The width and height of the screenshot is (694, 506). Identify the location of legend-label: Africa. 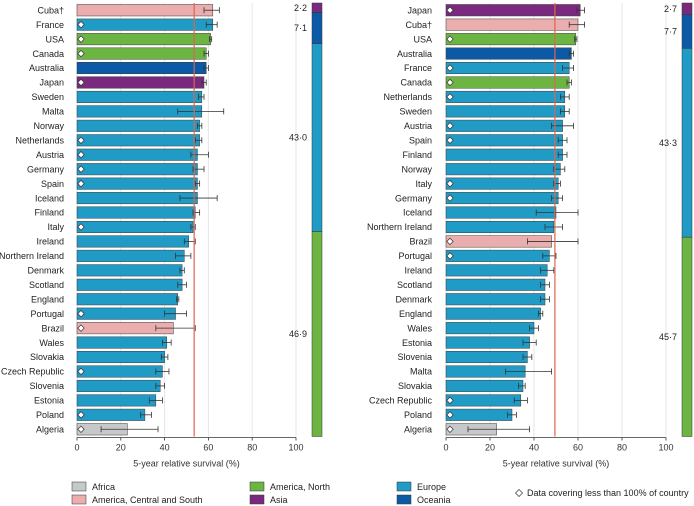
(103, 487).